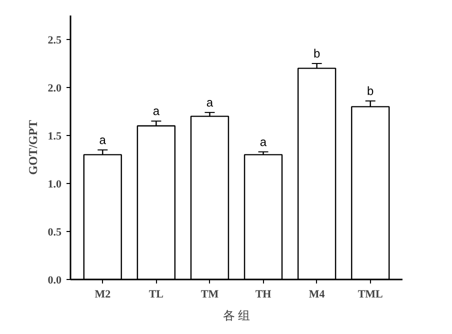  Describe the element at coordinates (55, 184) in the screenshot. I see `y-tick-label: 1.0` at that location.